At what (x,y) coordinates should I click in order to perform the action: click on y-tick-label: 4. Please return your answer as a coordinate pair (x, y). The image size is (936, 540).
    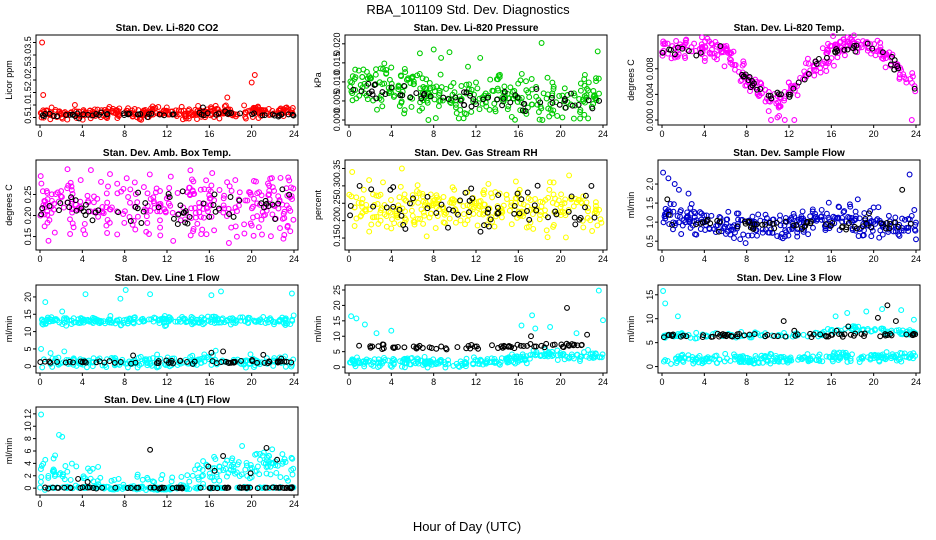
    Looking at the image, I should click on (28, 463).